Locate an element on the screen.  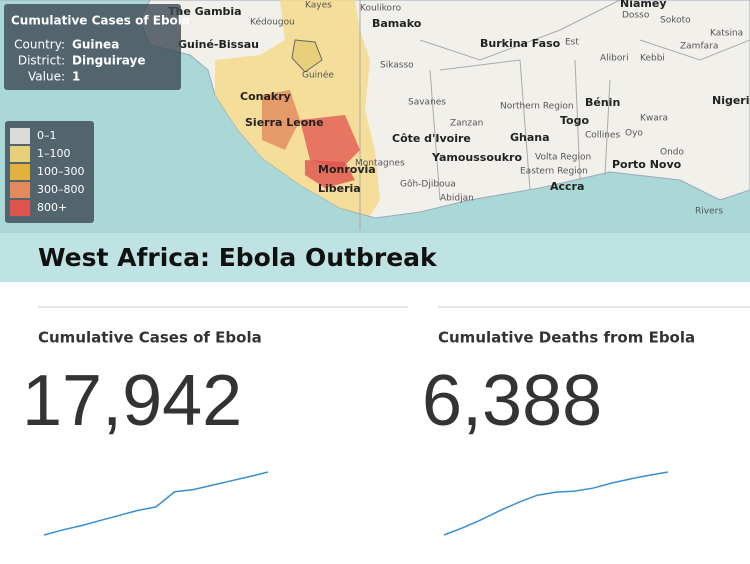
legend-label: 100–300 is located at coordinates (61, 171).